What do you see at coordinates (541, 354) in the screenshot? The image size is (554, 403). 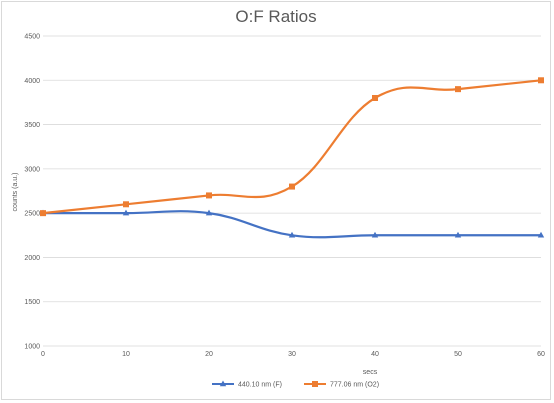 I see `x-tick-label: 60` at bounding box center [541, 354].